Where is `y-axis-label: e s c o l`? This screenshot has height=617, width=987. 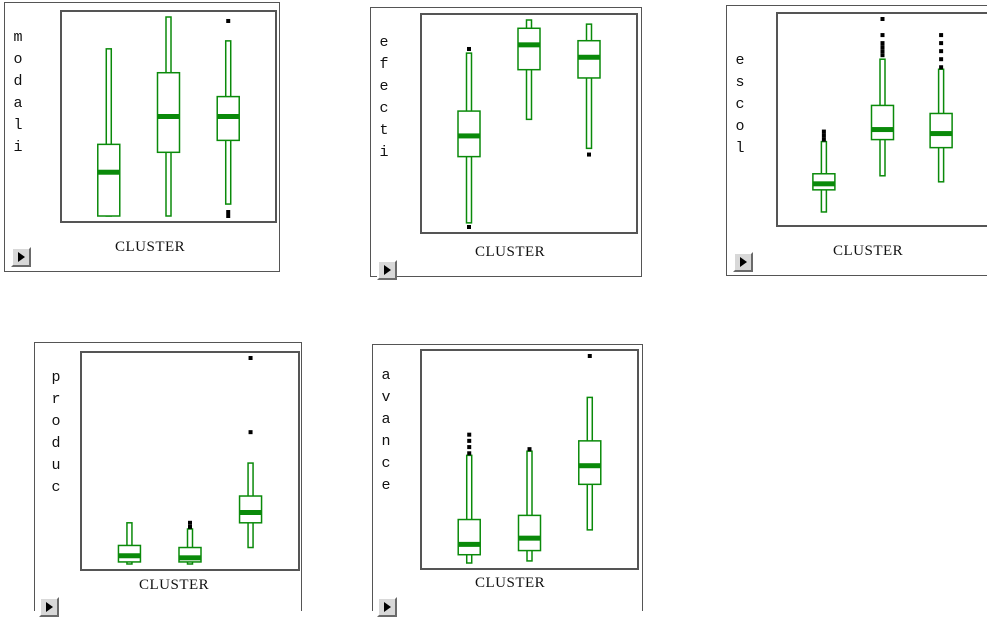
y-axis-label: e s c o l is located at coordinates (740, 104).